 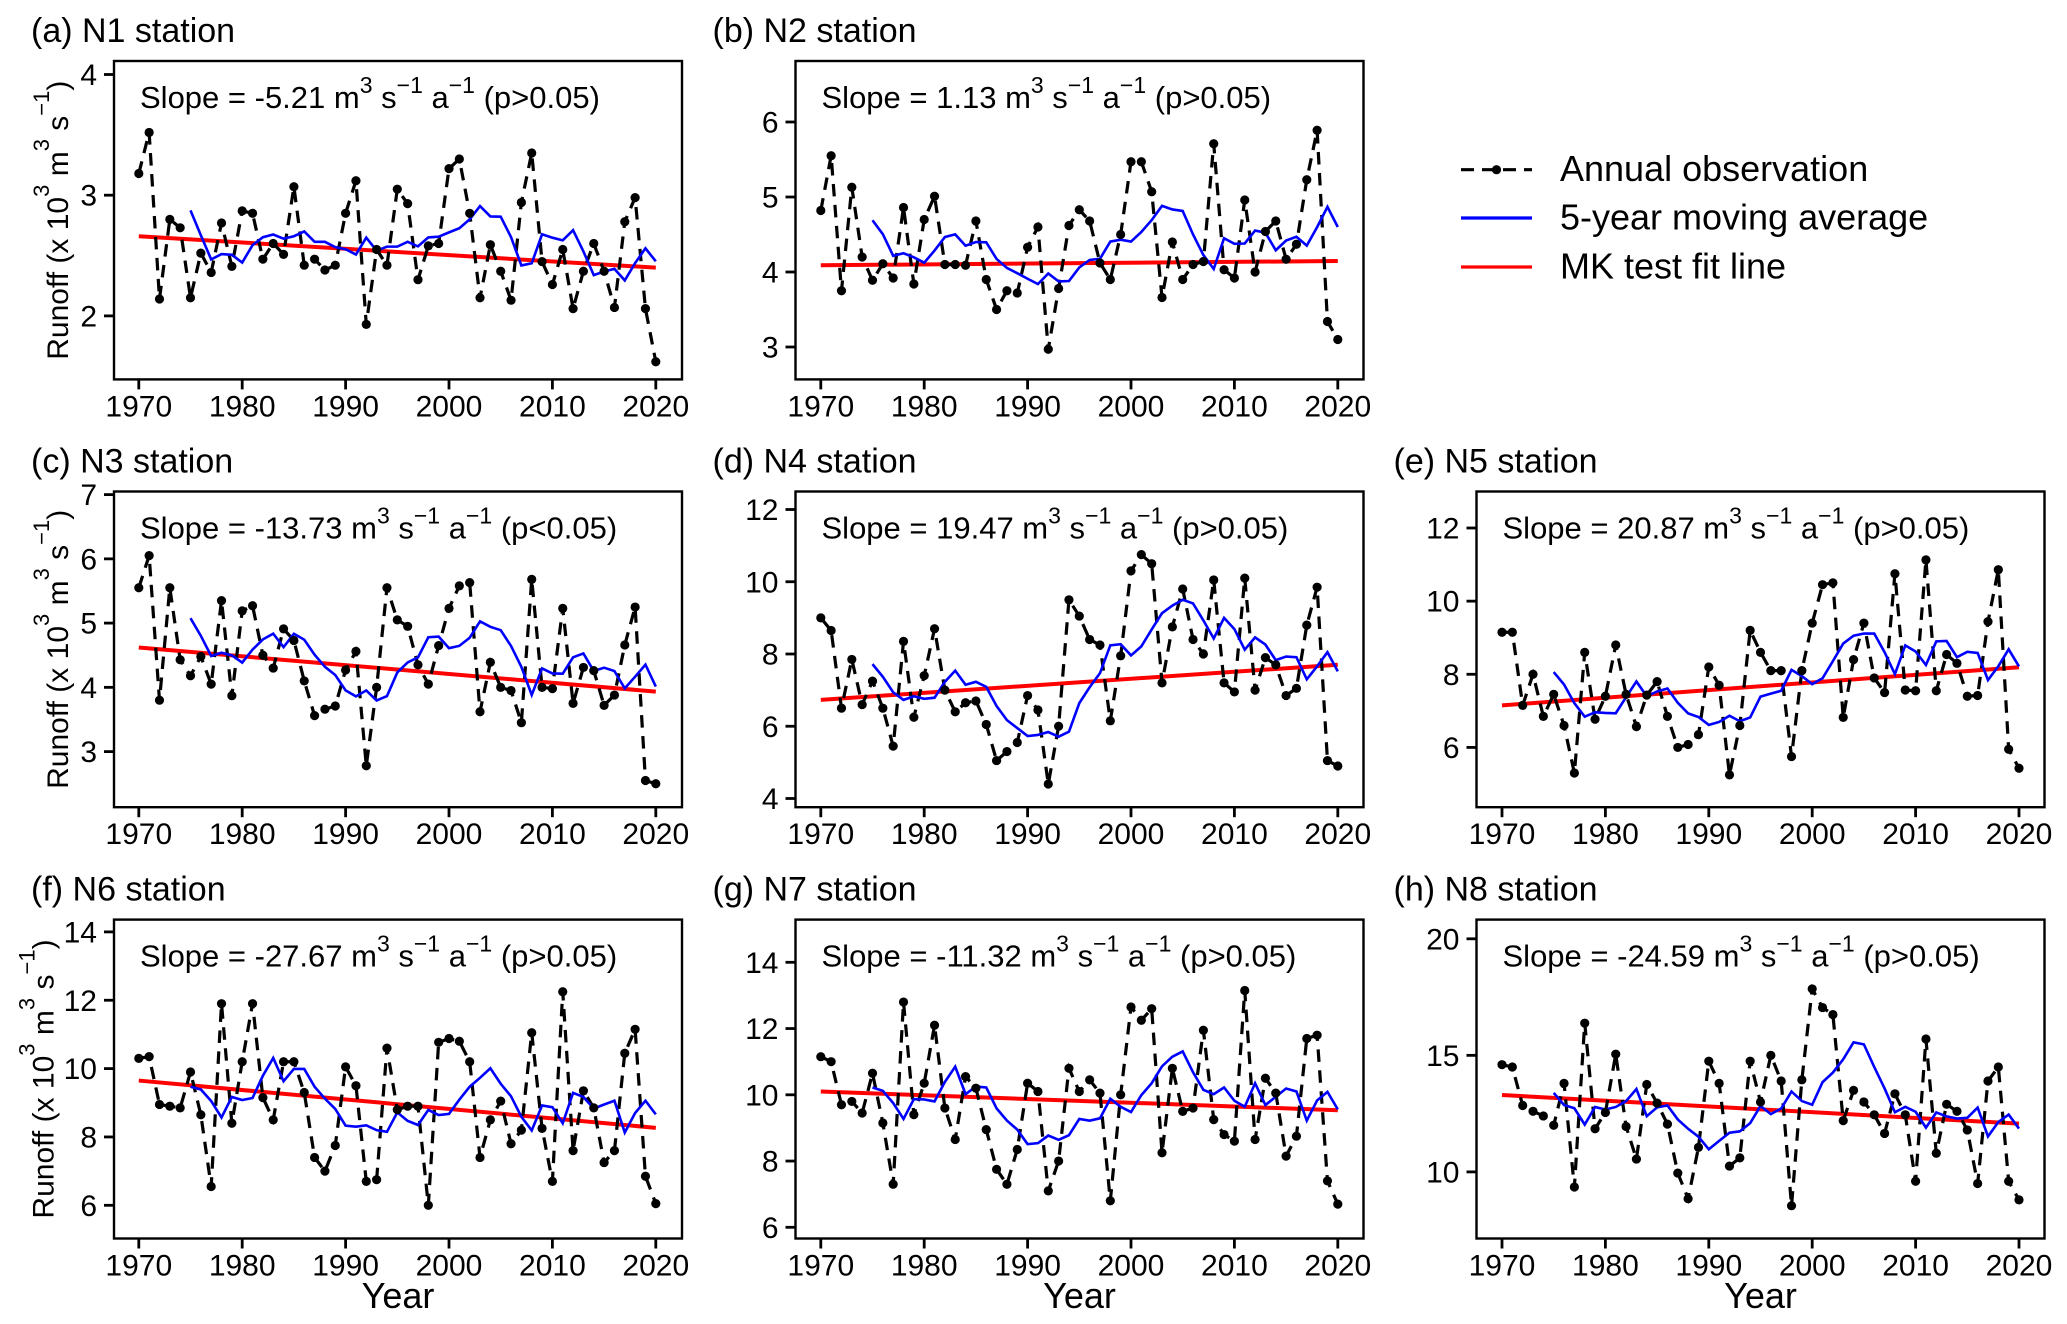 I want to click on svg-text: 7, so click(x=88, y=495).